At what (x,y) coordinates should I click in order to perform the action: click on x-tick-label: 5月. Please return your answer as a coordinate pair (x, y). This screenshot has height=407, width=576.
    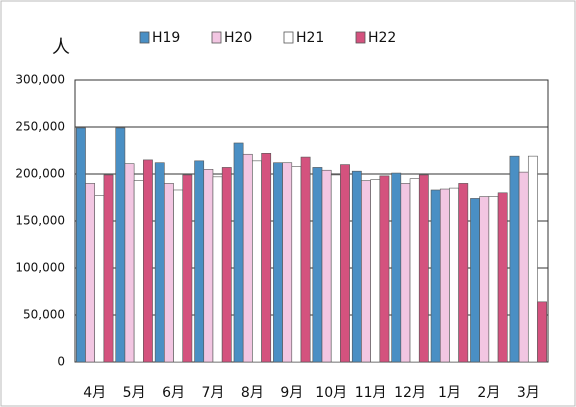
    Looking at the image, I should click on (134, 393).